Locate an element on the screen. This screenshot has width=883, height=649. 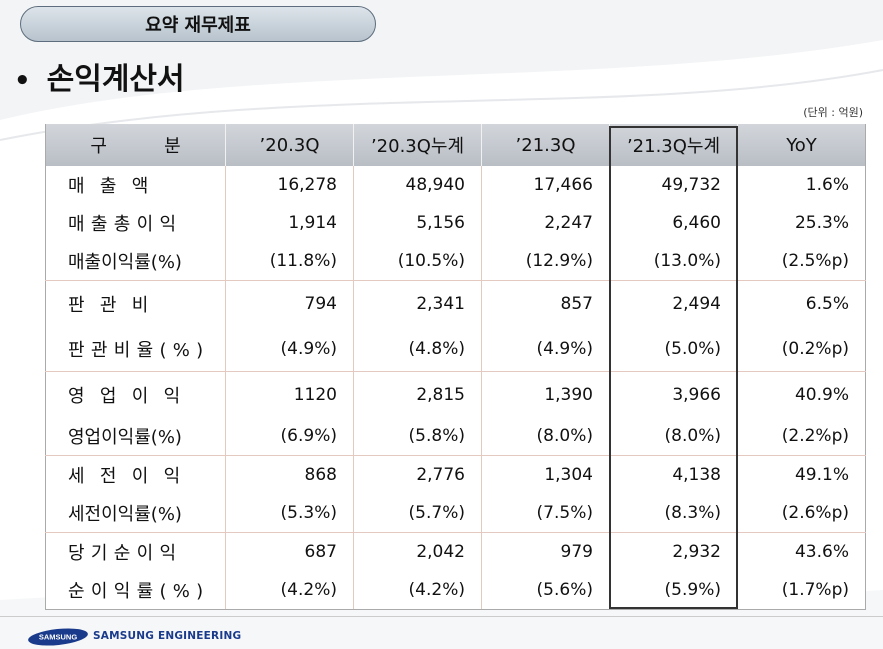
table-cell: (2.5%p) is located at coordinates (801, 261).